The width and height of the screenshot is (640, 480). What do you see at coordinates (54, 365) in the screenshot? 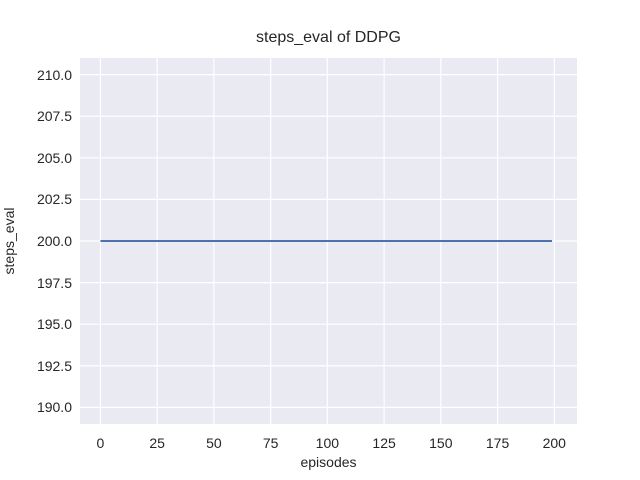
I see `y-tick-label: 192.5` at bounding box center [54, 365].